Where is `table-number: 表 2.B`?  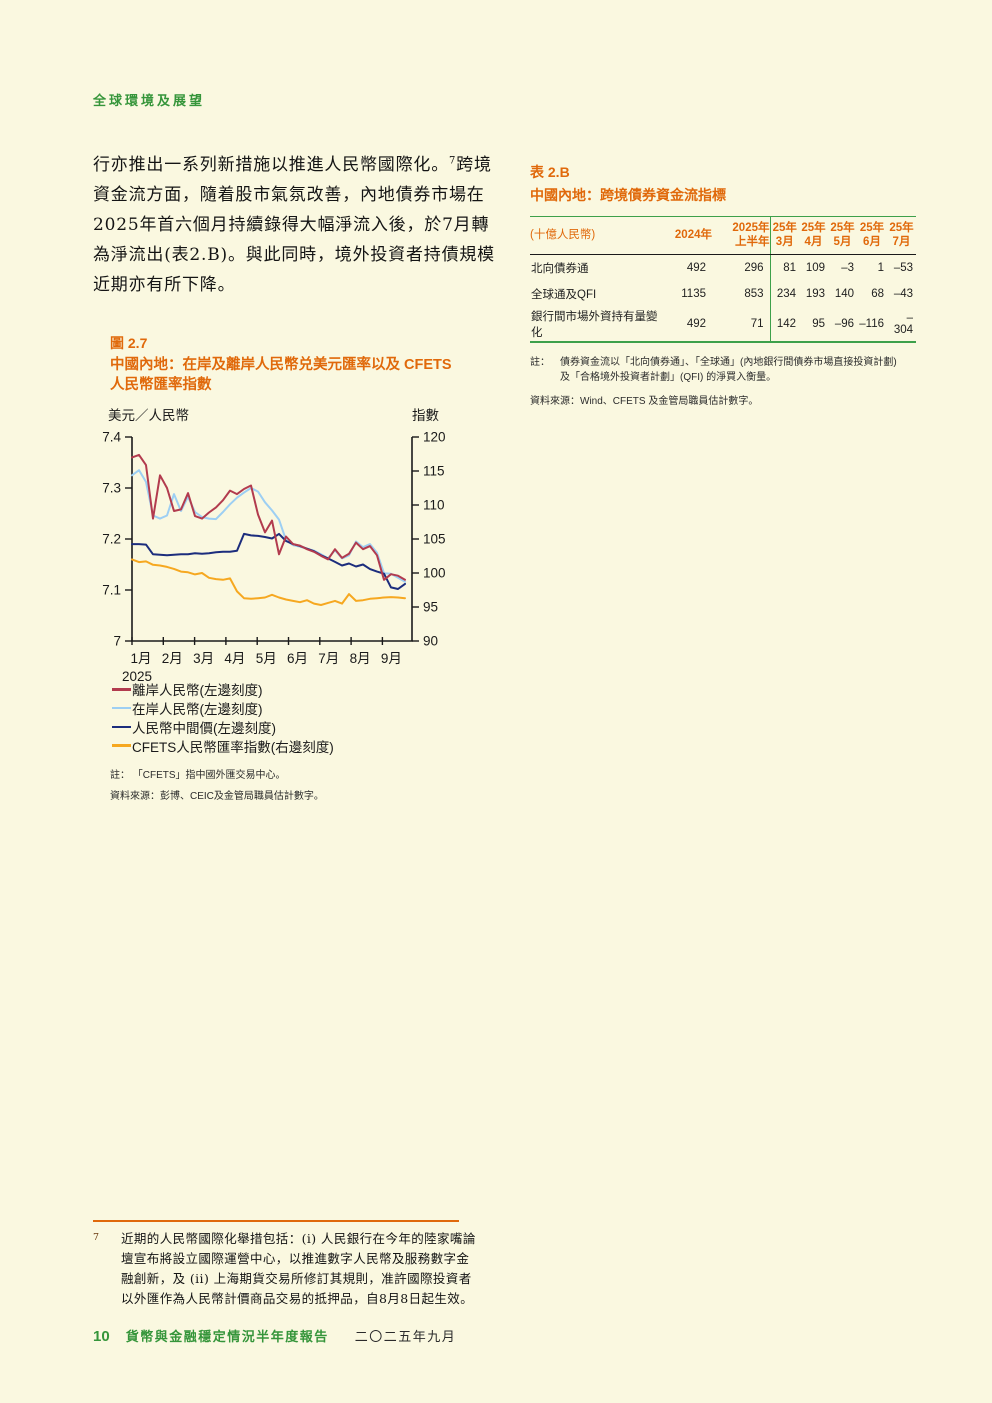
table-number: 表 2.B is located at coordinates (550, 172).